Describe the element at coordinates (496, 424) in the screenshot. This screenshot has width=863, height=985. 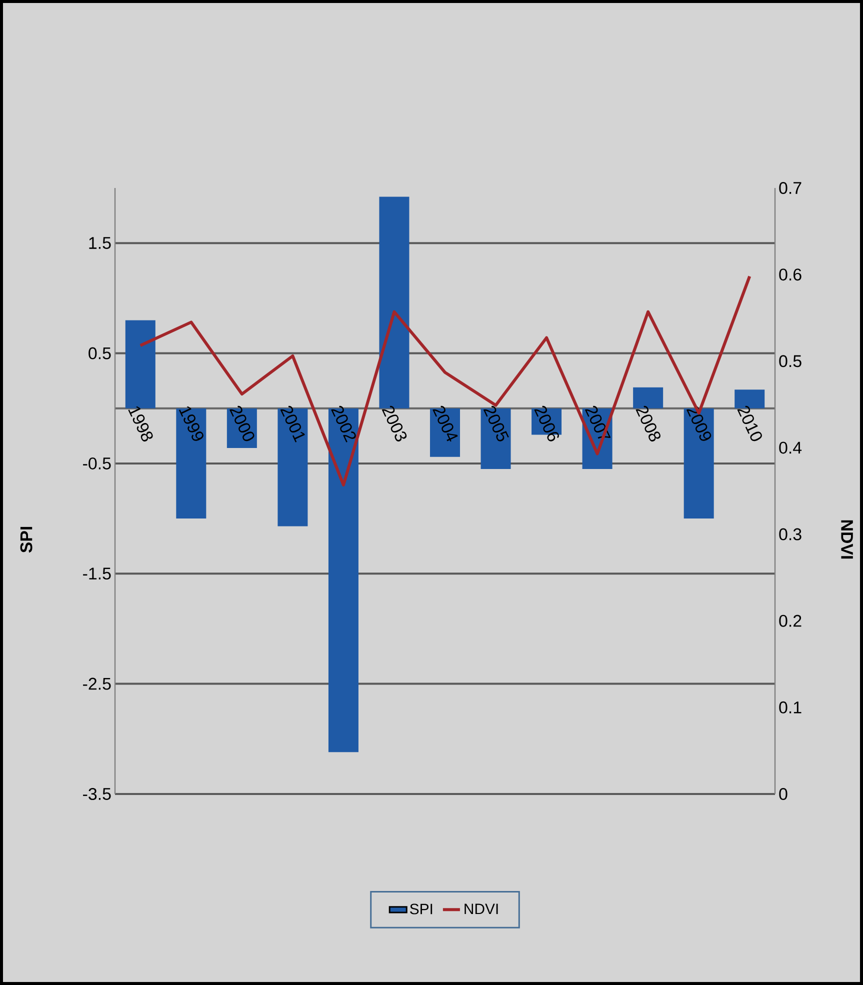
I see `x-tick-label: 2005` at that location.